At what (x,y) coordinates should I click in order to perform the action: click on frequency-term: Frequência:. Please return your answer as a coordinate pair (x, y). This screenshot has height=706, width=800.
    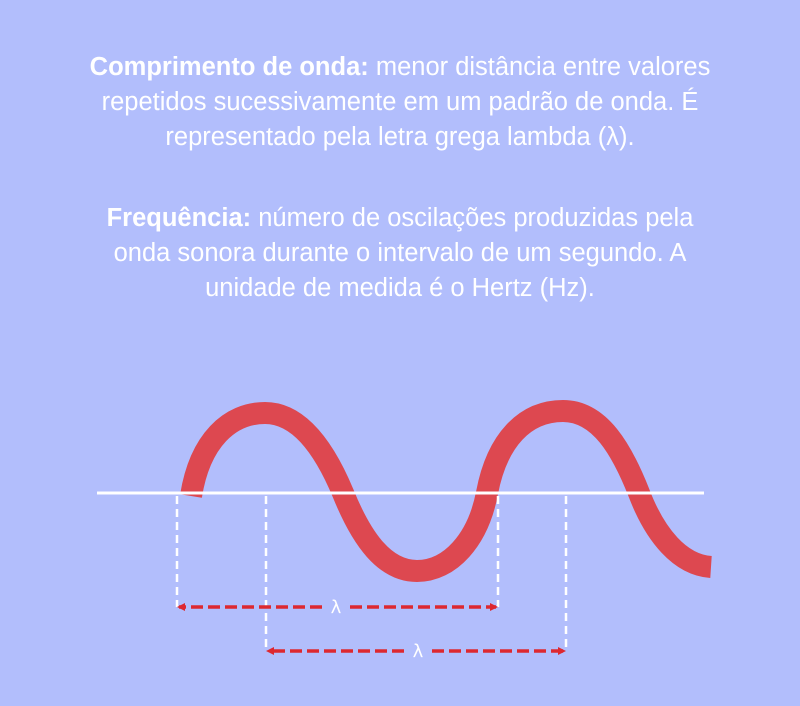
    Looking at the image, I should click on (179, 218).